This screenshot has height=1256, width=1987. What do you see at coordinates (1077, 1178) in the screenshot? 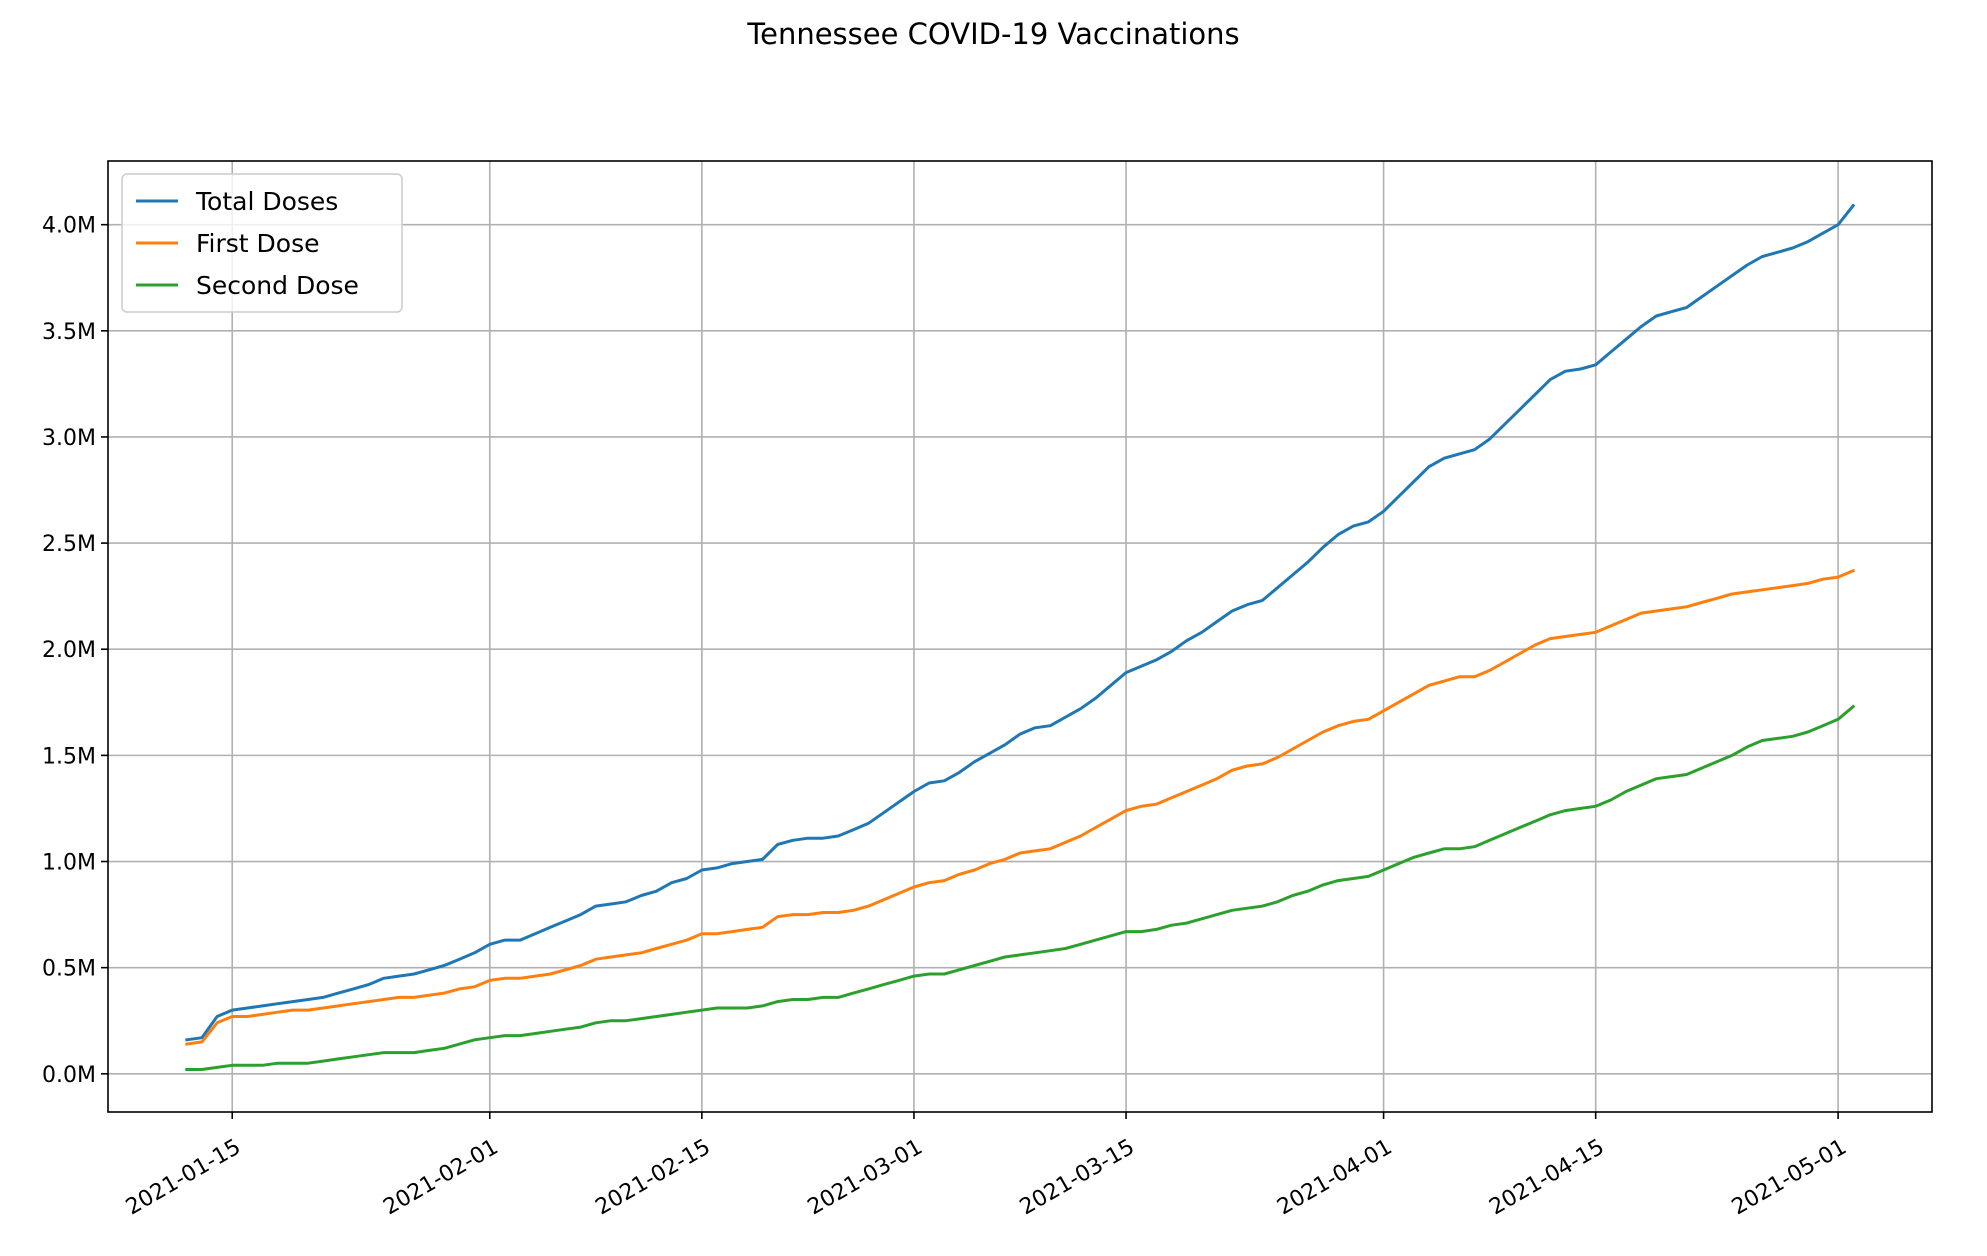
I see `x-tick-label: 2021-03-15` at bounding box center [1077, 1178].